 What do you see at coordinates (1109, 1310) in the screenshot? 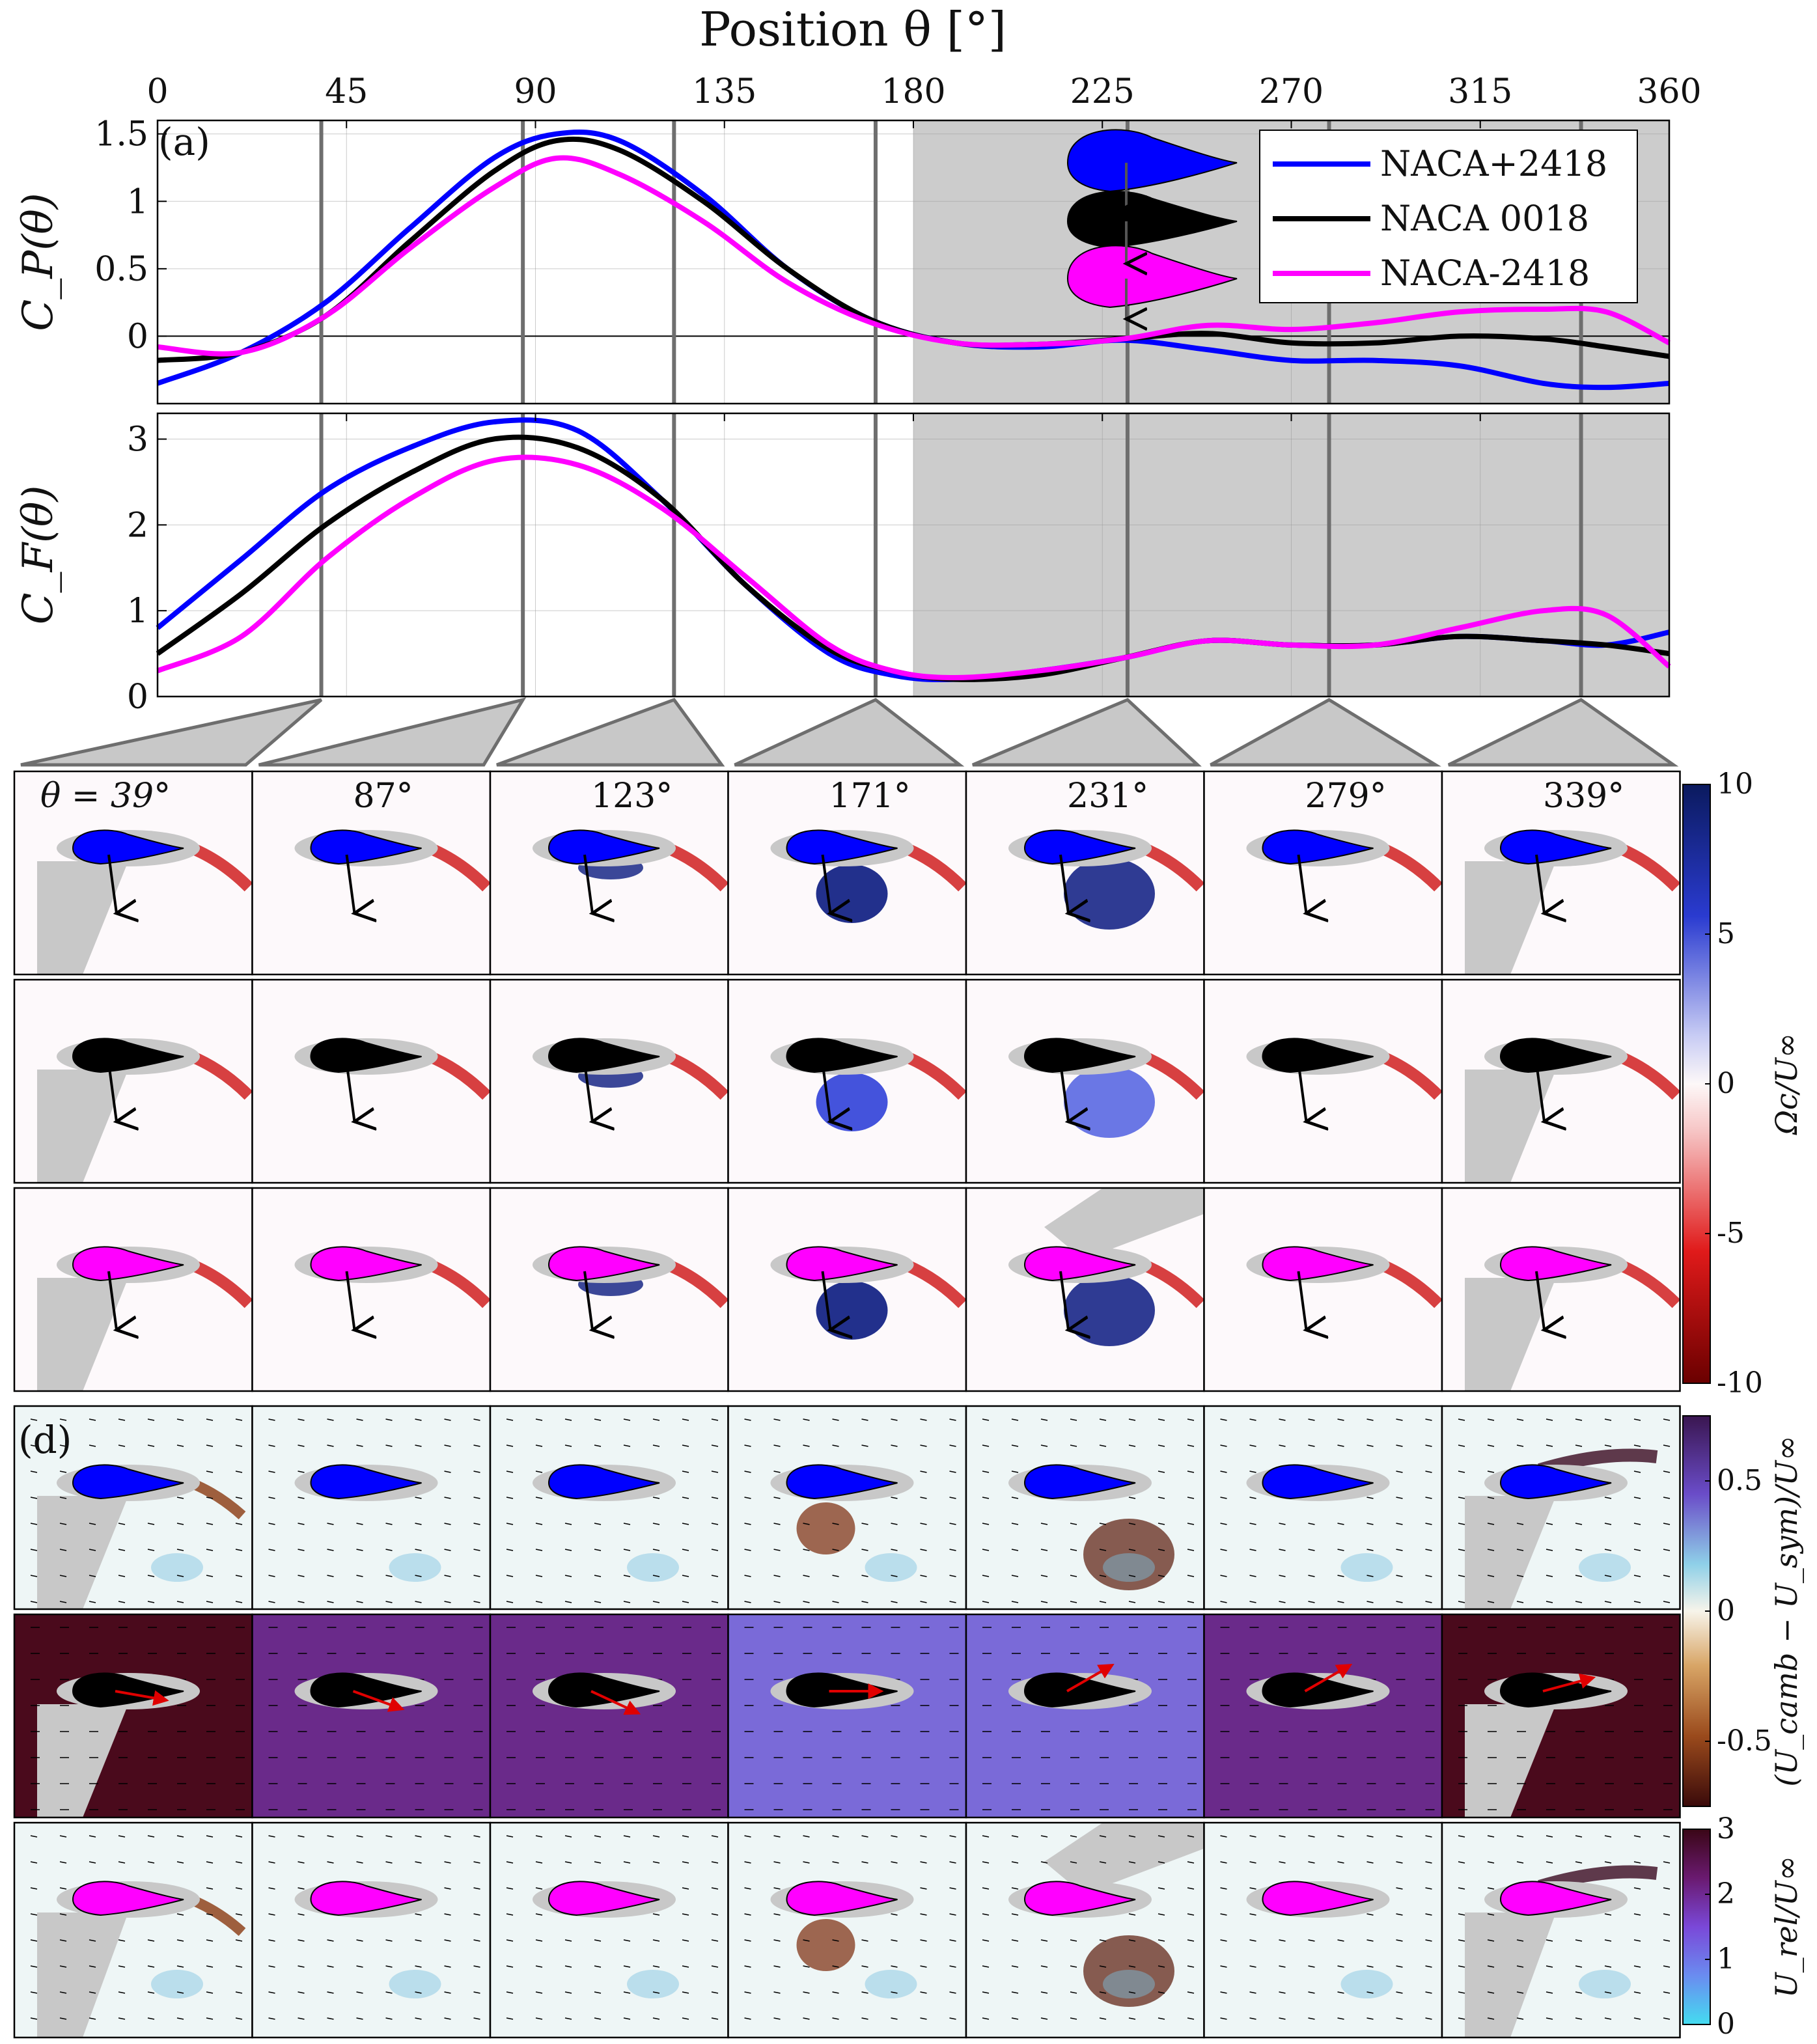
I see `vortex-blob` at bounding box center [1109, 1310].